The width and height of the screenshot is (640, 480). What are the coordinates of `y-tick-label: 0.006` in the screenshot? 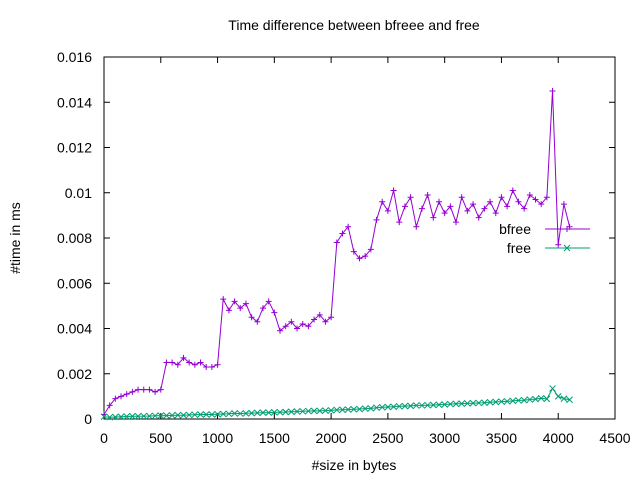 It's located at (74, 283).